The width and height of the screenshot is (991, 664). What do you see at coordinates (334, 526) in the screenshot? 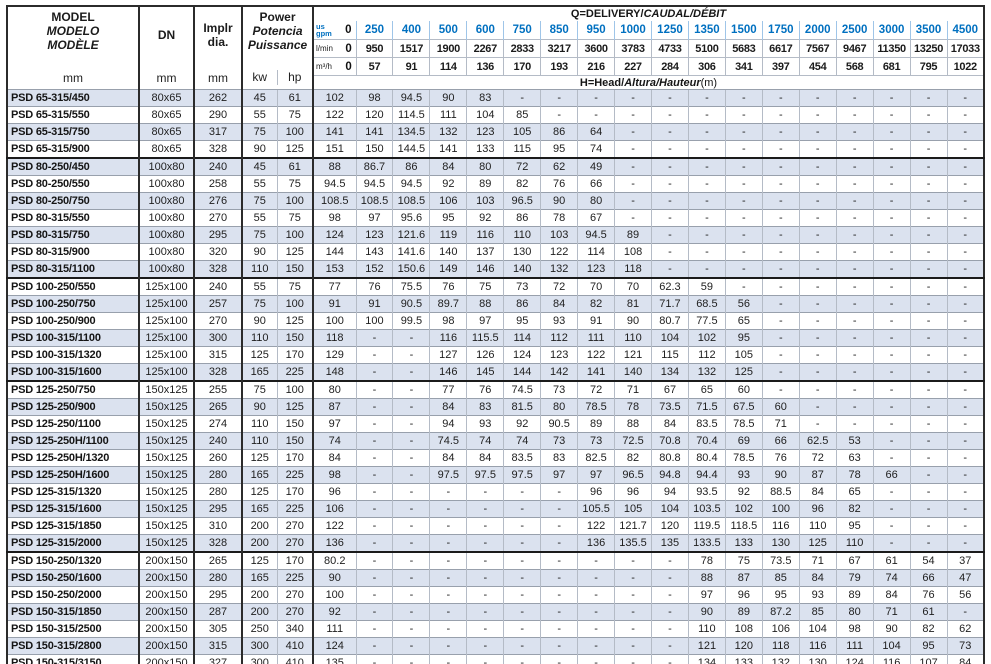
I see `head-value-cell: 122` at bounding box center [334, 526].